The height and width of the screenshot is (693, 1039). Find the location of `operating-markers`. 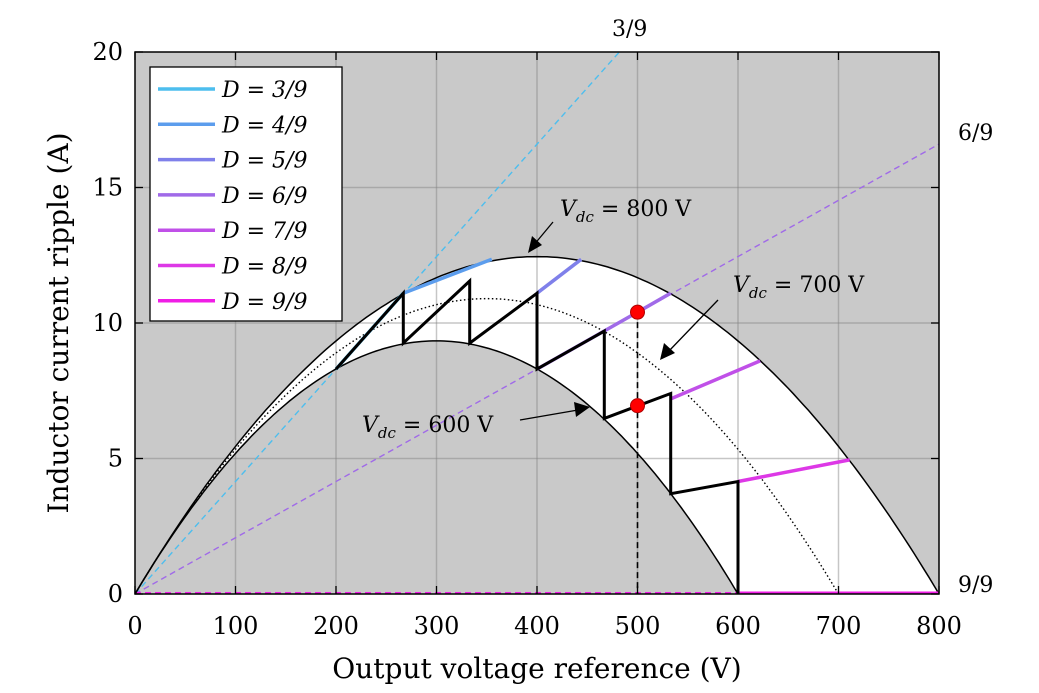

operating-markers is located at coordinates (637, 359).